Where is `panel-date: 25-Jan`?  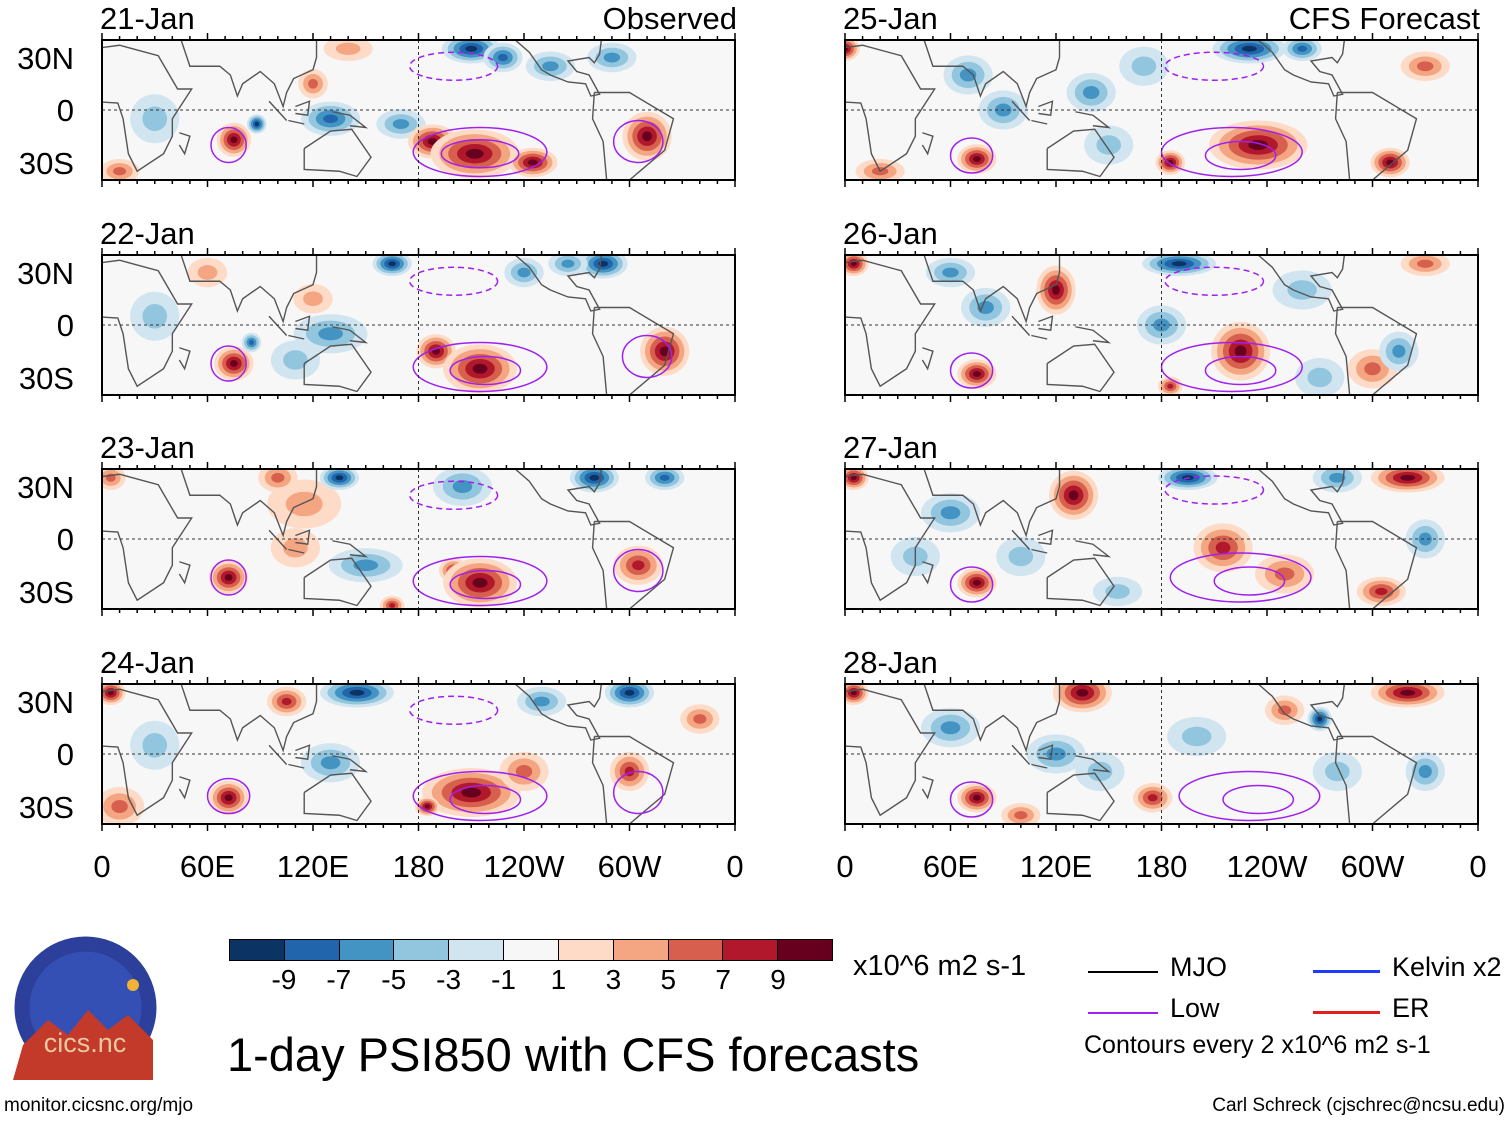
panel-date: 25-Jan is located at coordinates (890, 18).